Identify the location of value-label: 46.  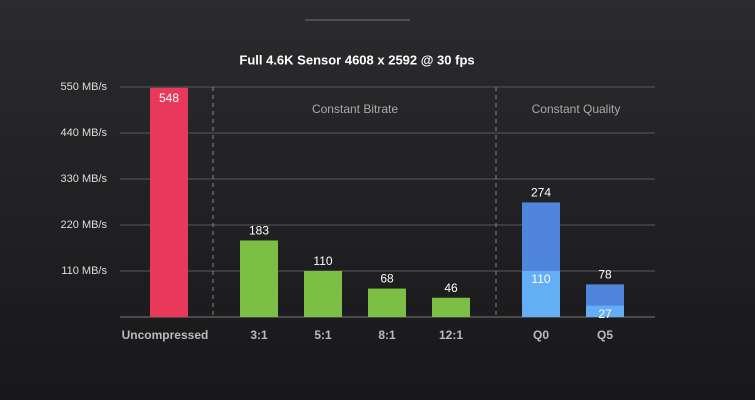
(451, 288).